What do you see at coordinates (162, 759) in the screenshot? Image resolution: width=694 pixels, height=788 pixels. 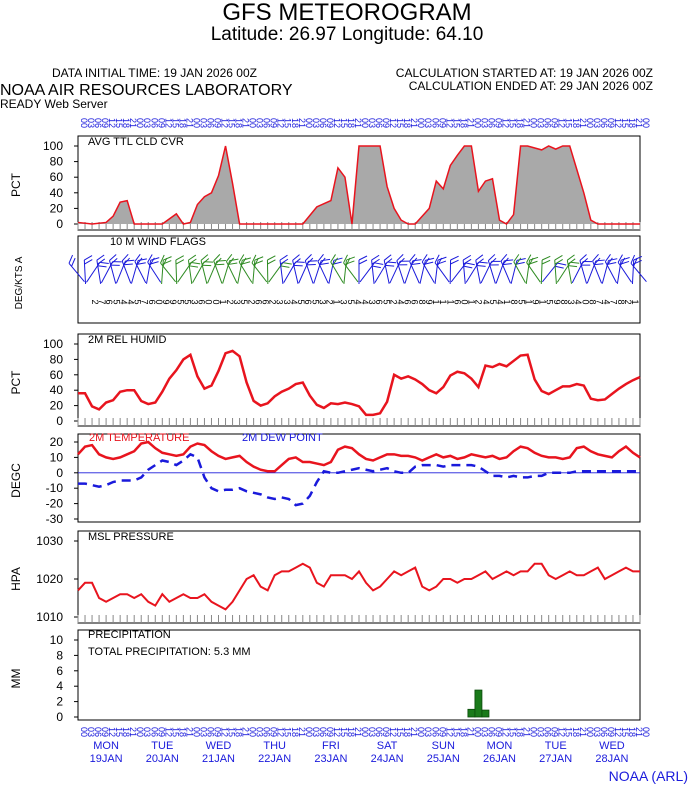 I see `date-label: 20JAN` at bounding box center [162, 759].